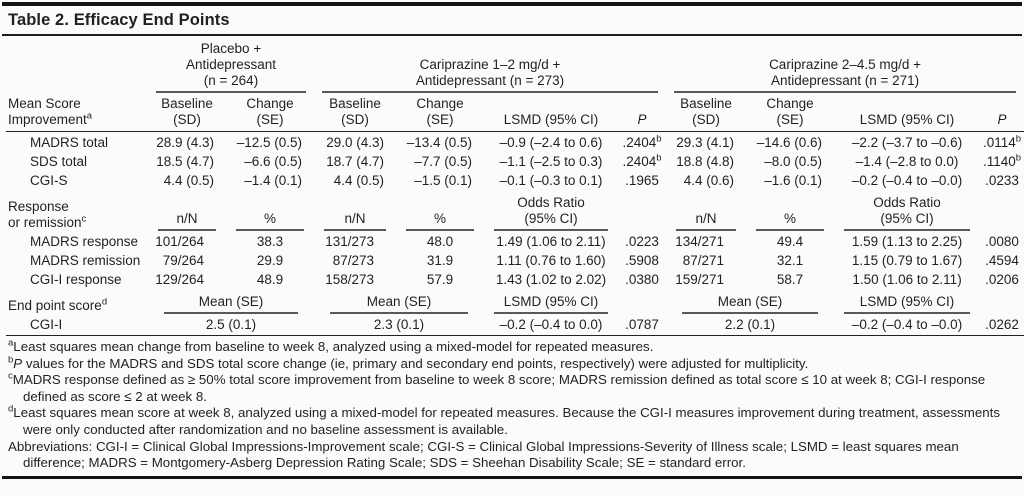 The height and width of the screenshot is (495, 1024). Describe the element at coordinates (185, 161) in the screenshot. I see `baseline-cell: 18.5 (4.7)` at that location.